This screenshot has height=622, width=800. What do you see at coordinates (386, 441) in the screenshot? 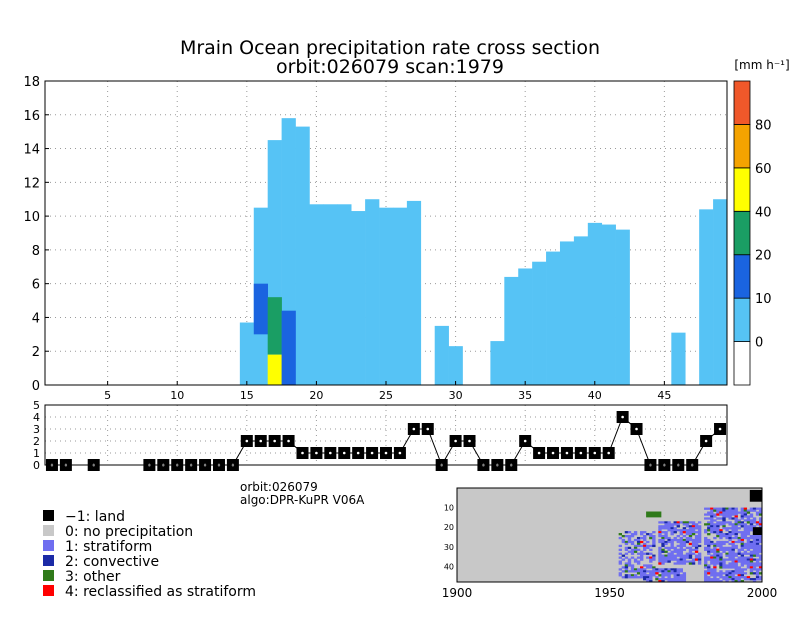
I see `strip-rain-type-line` at bounding box center [386, 441].